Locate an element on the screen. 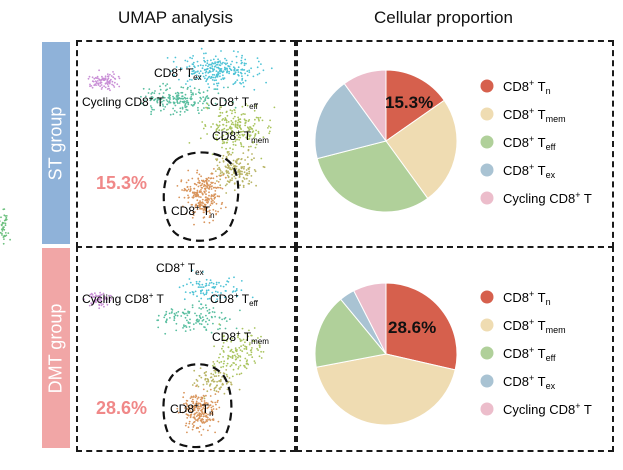 The image size is (623, 470). legend-swatch-tex is located at coordinates (487, 381).